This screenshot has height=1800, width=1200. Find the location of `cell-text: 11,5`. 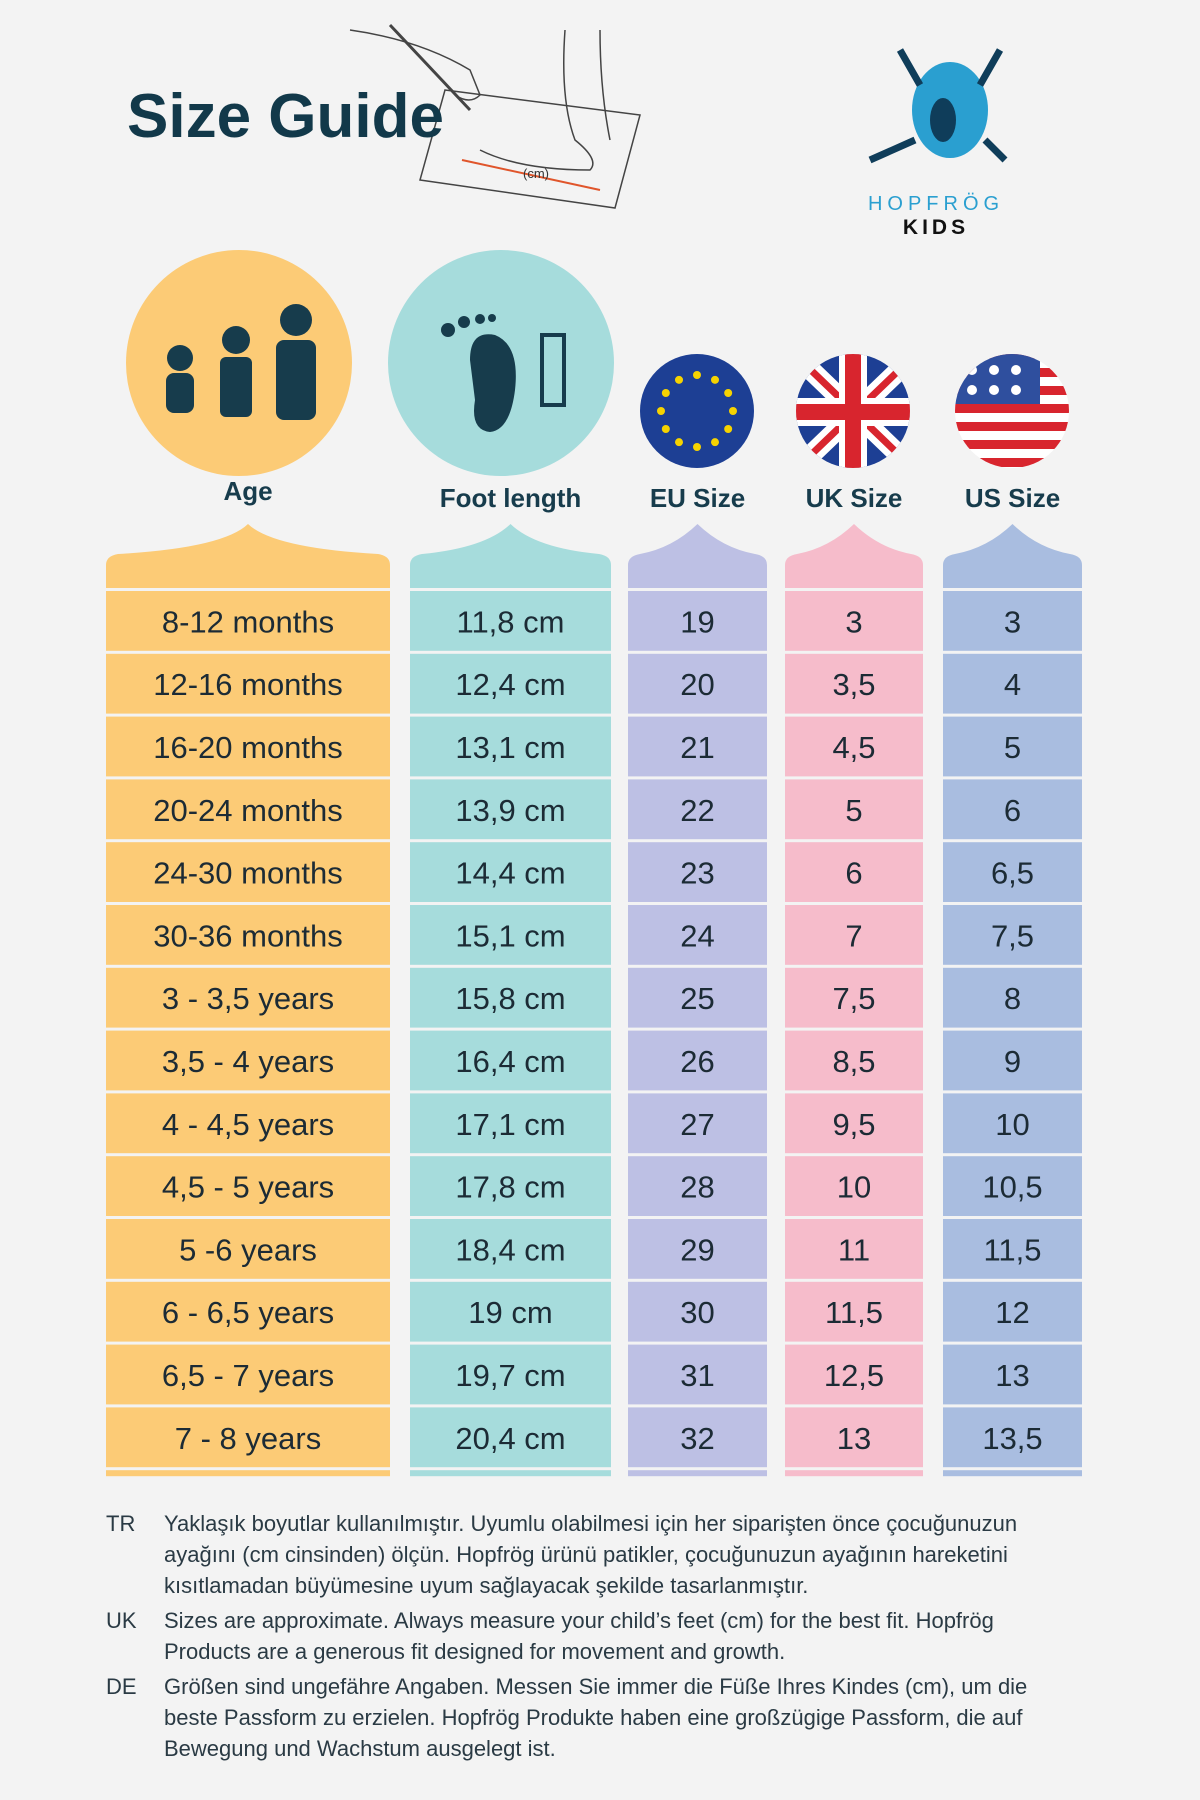

cell-text: 11,5 is located at coordinates (1012, 1249).